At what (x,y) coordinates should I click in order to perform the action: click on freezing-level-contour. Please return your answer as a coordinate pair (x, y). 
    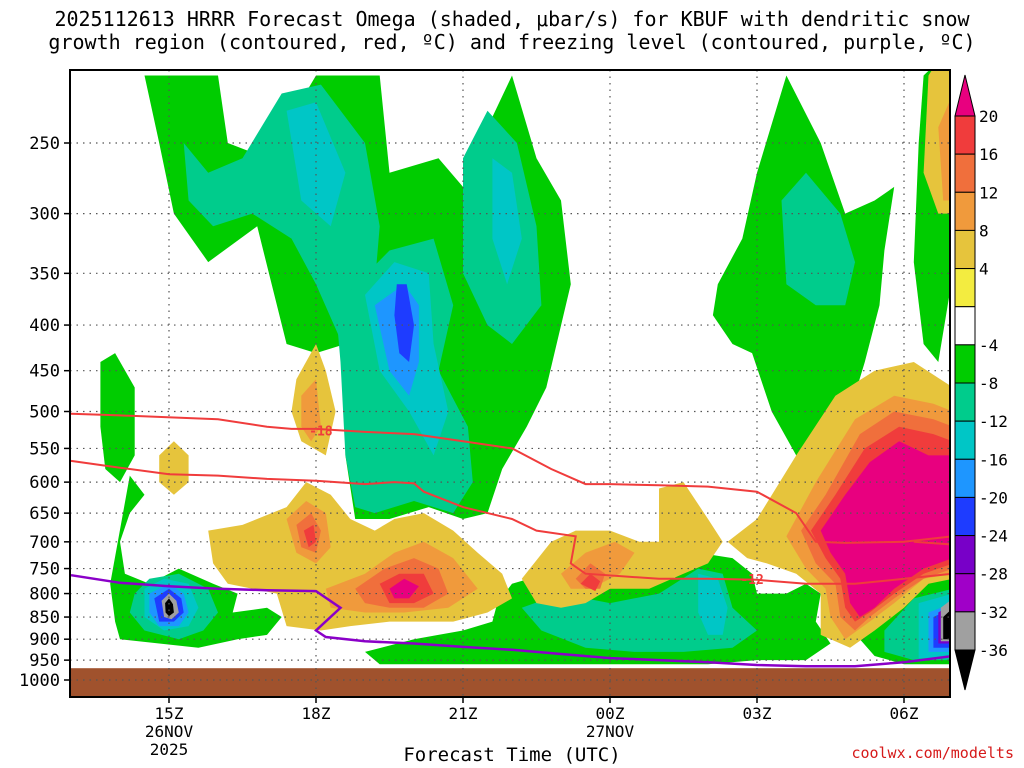
    Looking at the image, I should click on (510, 620).